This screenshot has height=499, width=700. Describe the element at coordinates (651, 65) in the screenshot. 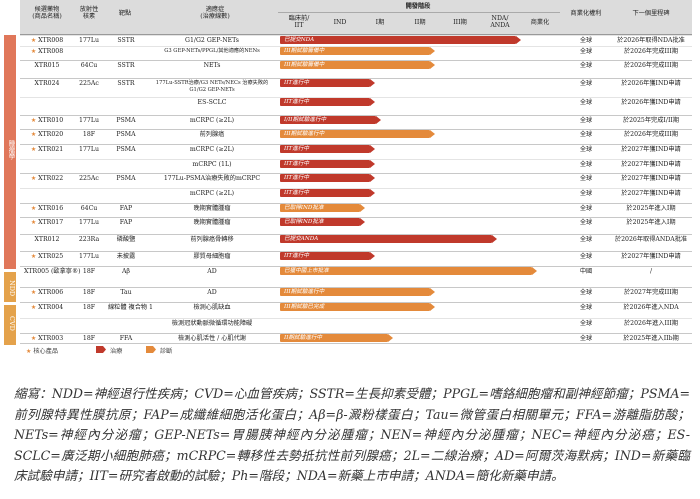

I see `next-milestone: 於2026年完成III期` at that location.